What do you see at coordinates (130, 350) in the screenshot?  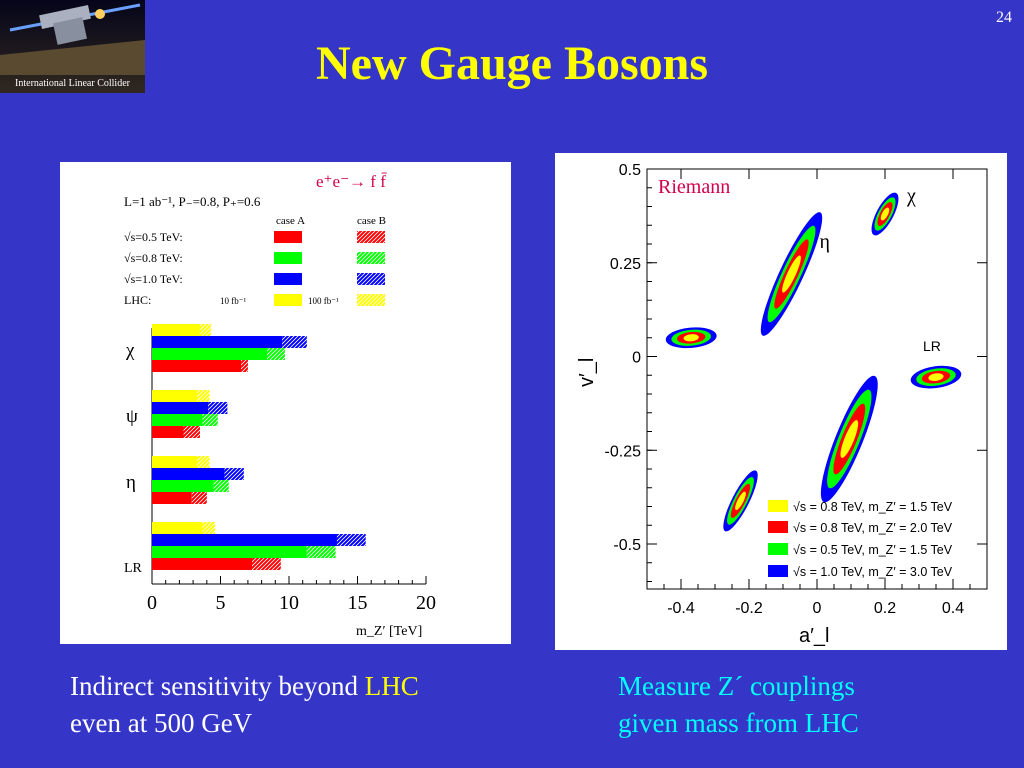 I see `bar-category-label: χ` at bounding box center [130, 350].